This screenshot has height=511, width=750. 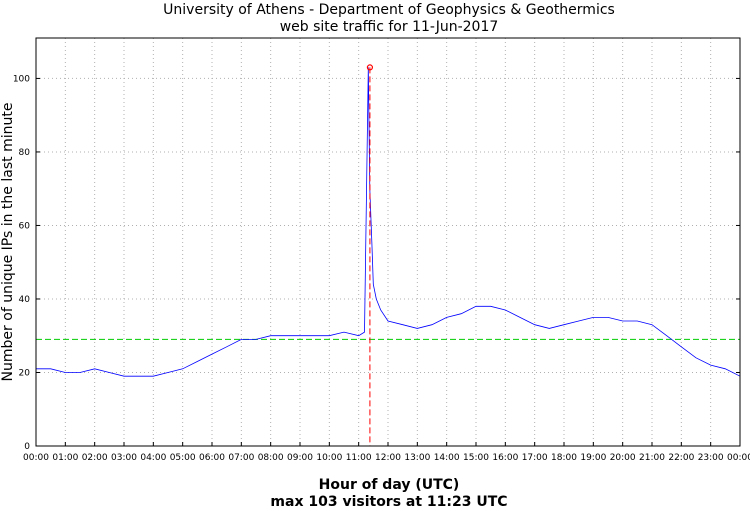 I want to click on y-tick-label: 60, so click(x=25, y=226).